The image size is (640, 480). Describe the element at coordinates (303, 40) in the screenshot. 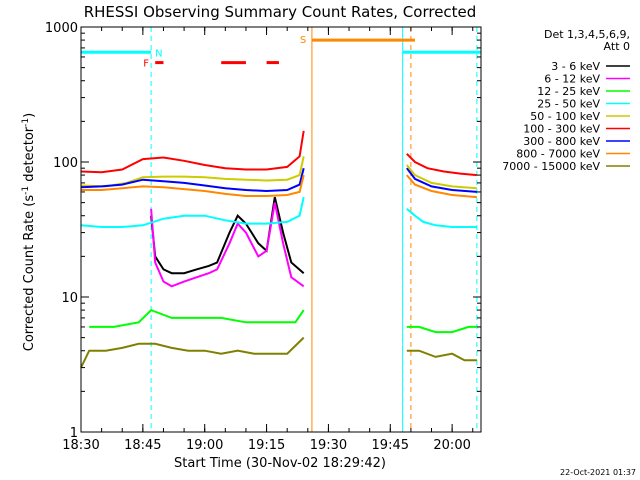

I see `saa-bar-label: S` at that location.